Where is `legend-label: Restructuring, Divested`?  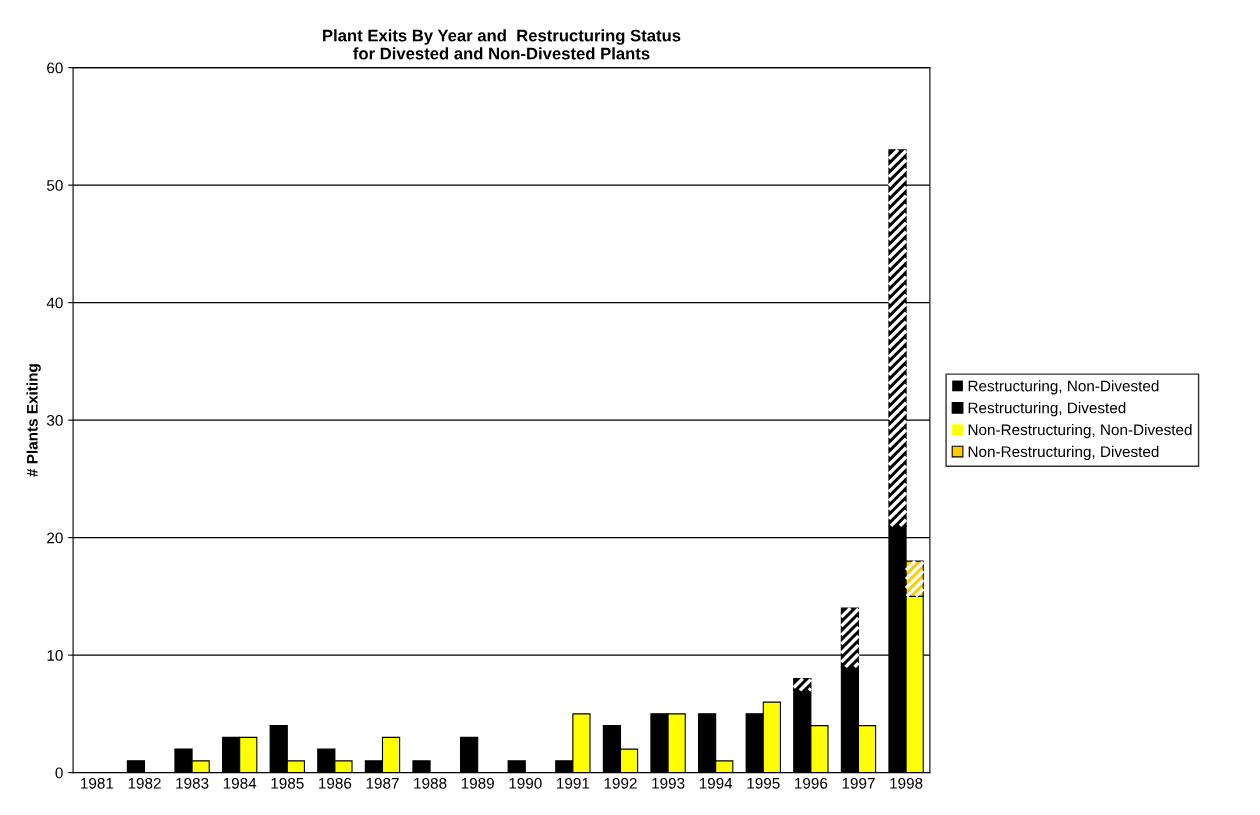 legend-label: Restructuring, Divested is located at coordinates (1047, 409).